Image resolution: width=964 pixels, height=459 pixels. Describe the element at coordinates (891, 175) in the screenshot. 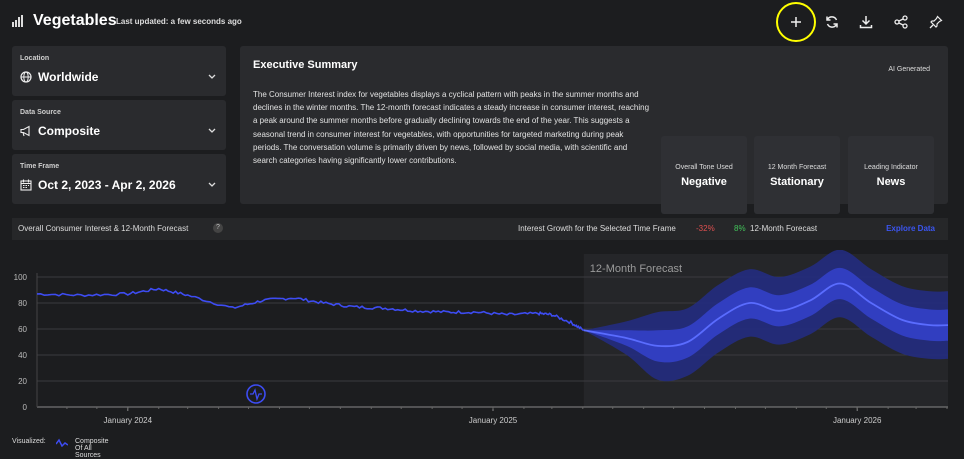

I see `kpi-card-indicator: Leading Indicator News` at that location.